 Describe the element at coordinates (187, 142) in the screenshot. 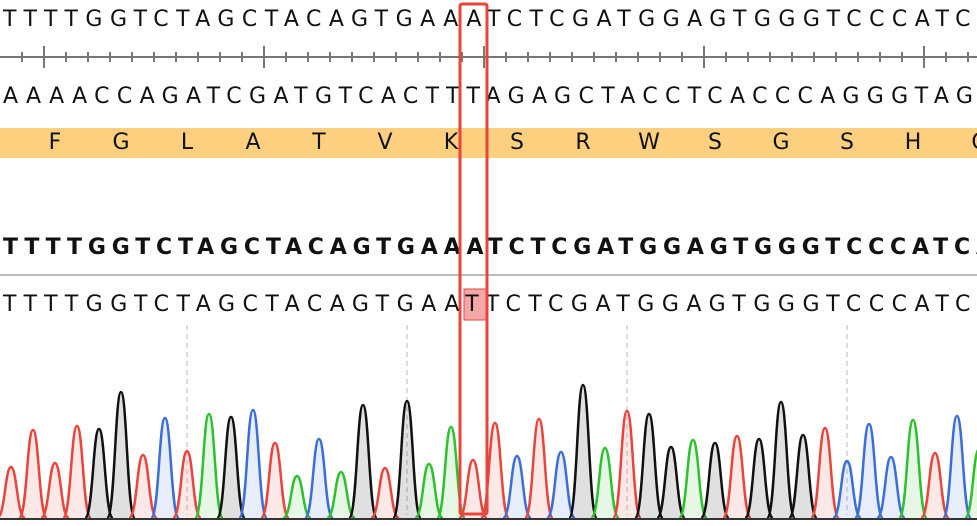

I see `amino-acid: L` at that location.